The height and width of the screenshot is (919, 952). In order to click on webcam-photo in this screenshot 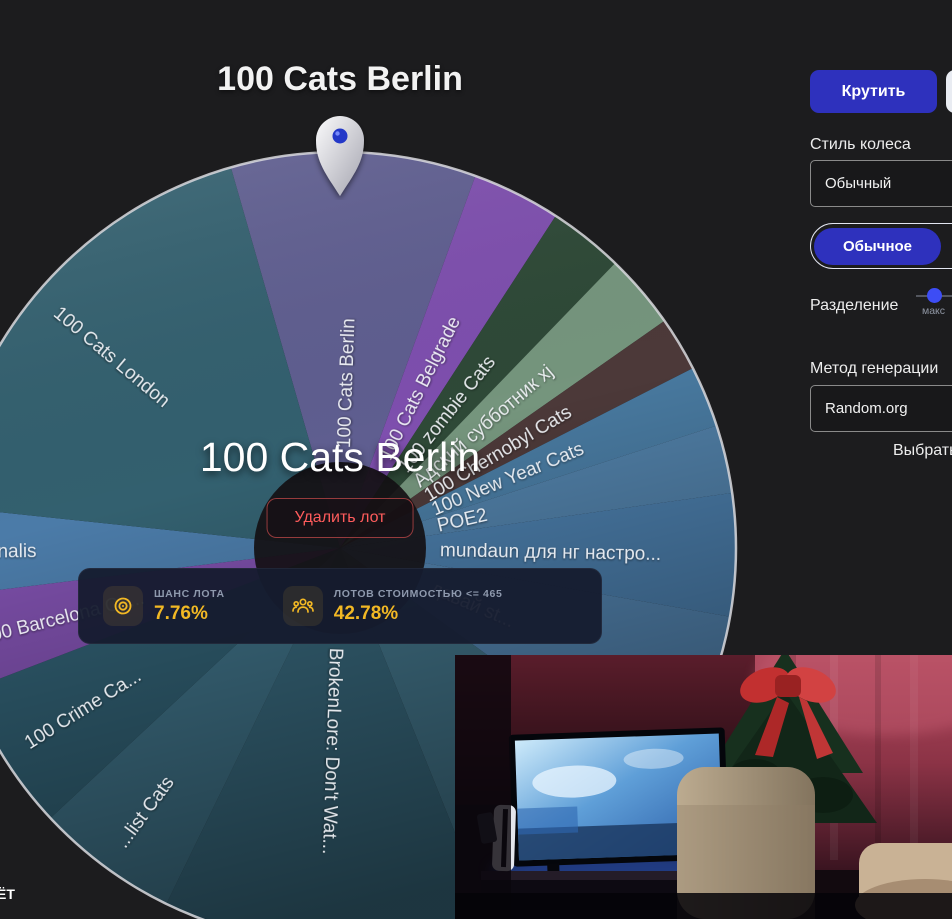, I will do `click(703, 787)`.